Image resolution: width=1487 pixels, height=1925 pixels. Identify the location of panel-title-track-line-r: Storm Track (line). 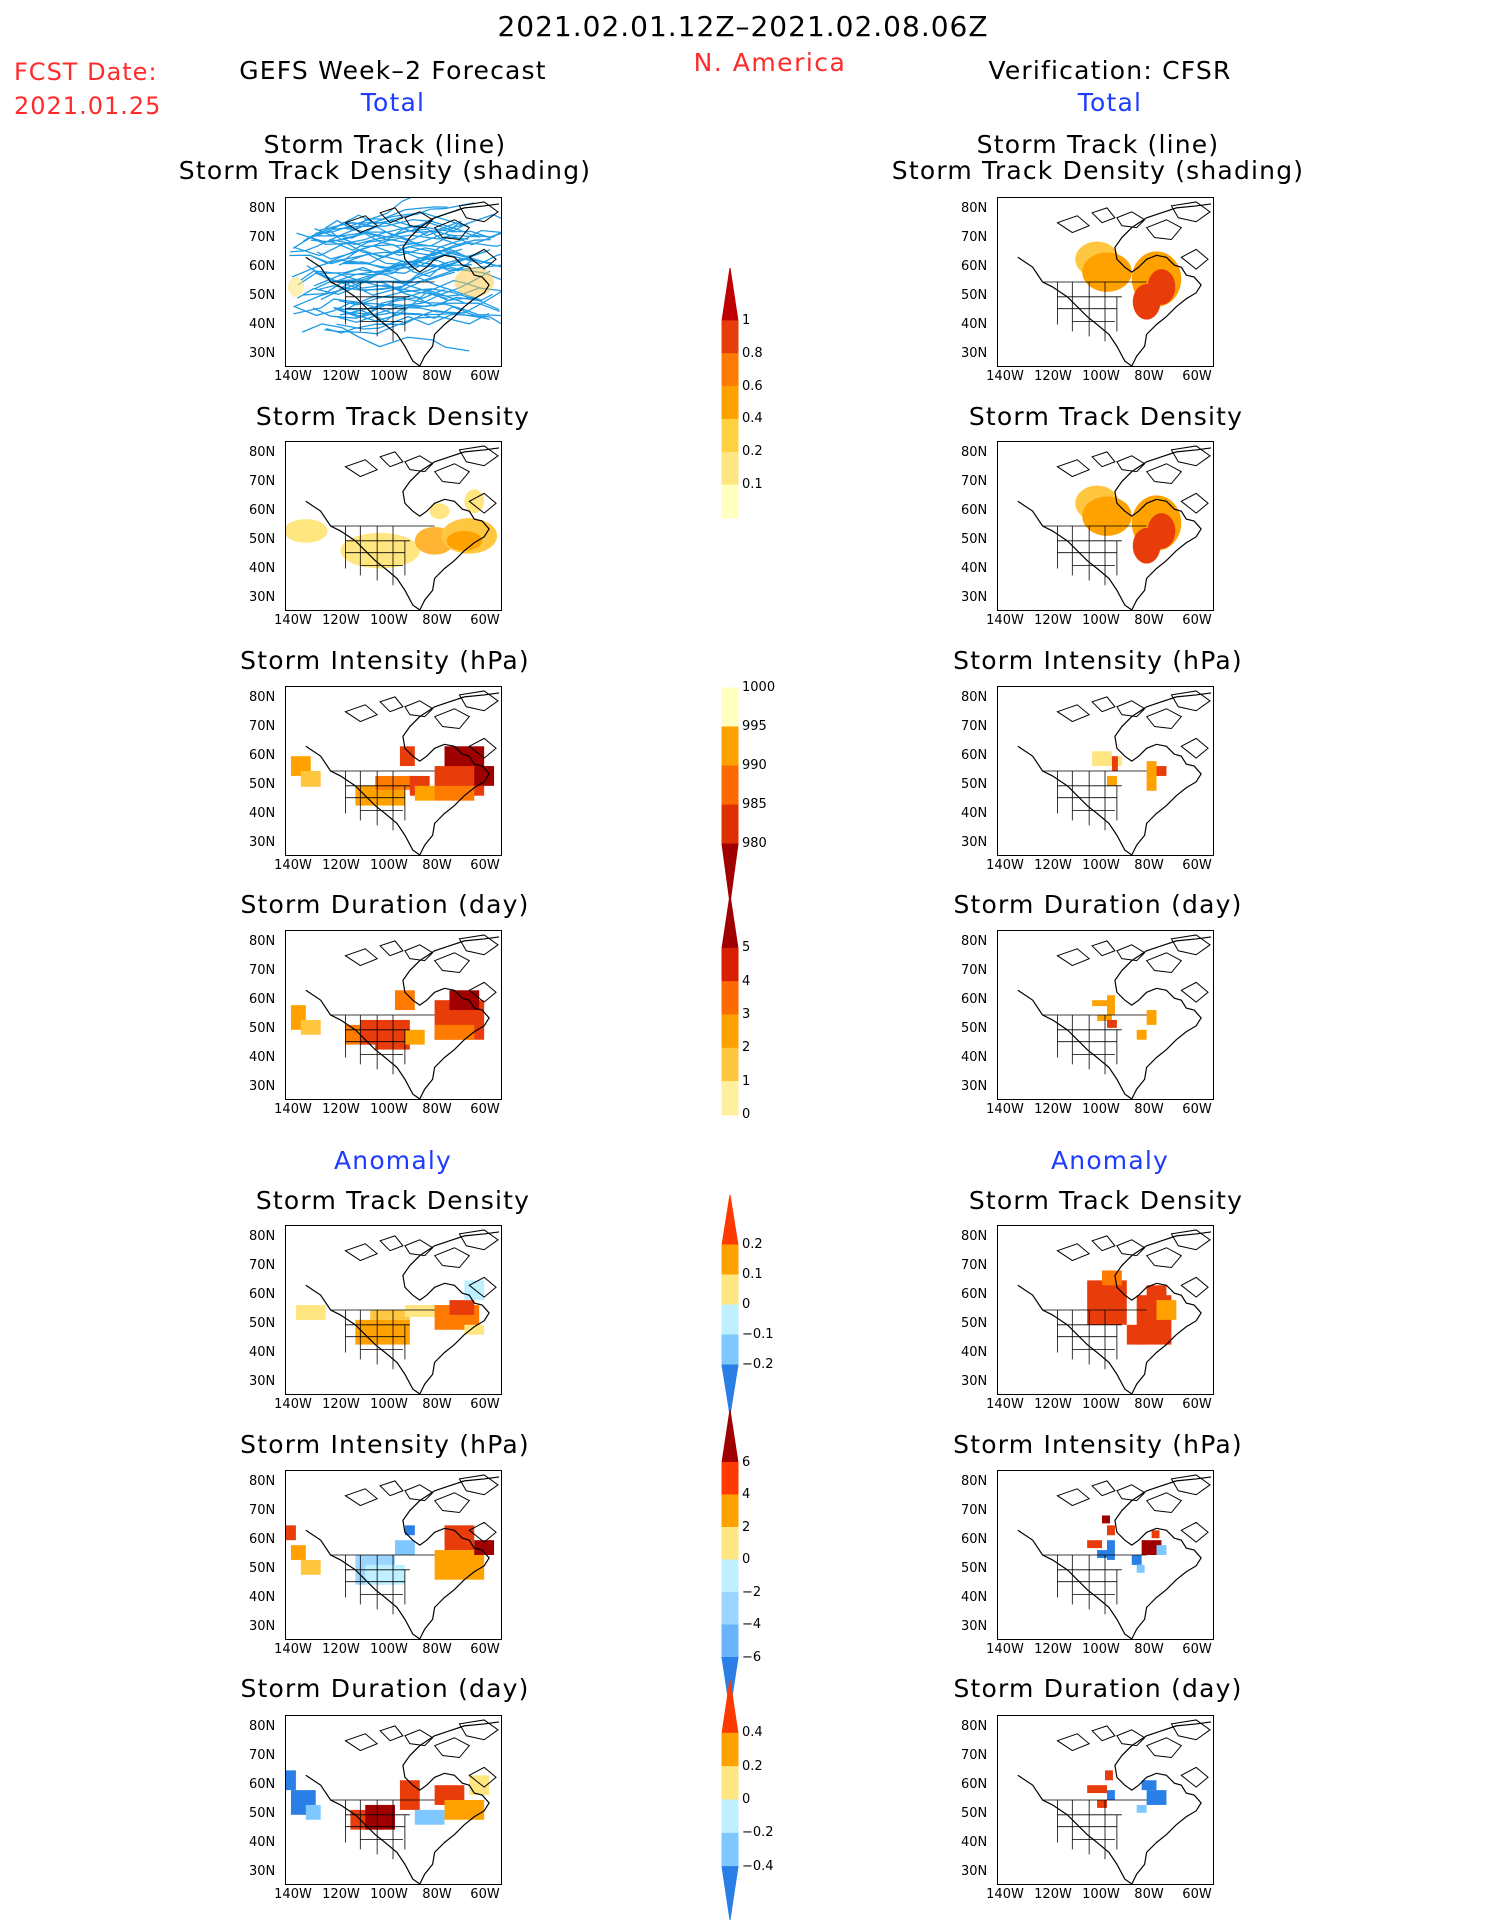
(1098, 144).